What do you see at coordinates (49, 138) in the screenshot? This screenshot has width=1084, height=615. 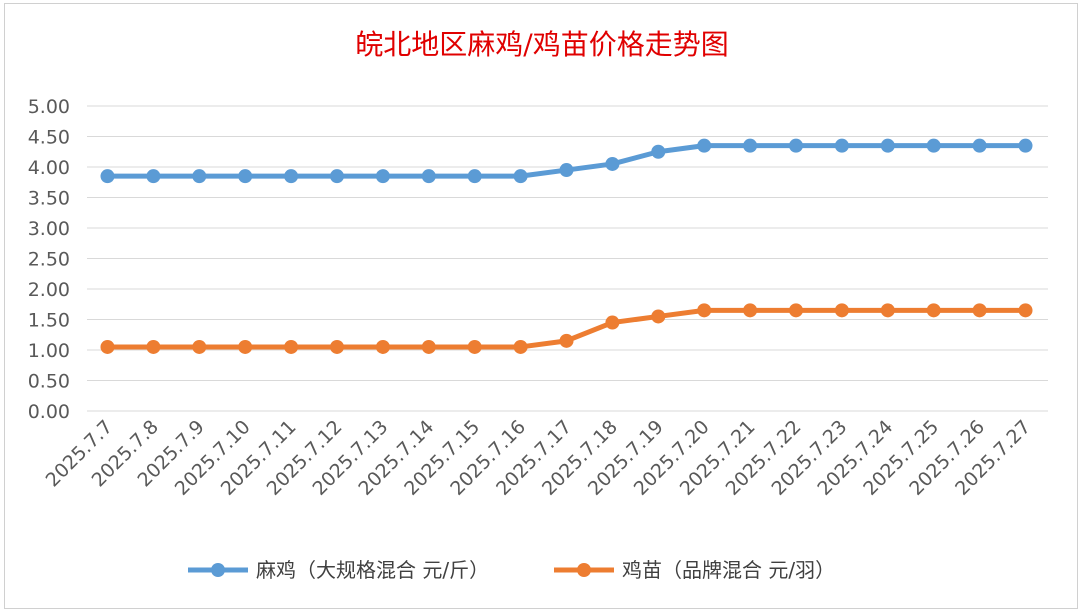 I see `y-tick-label: 4.50` at bounding box center [49, 138].